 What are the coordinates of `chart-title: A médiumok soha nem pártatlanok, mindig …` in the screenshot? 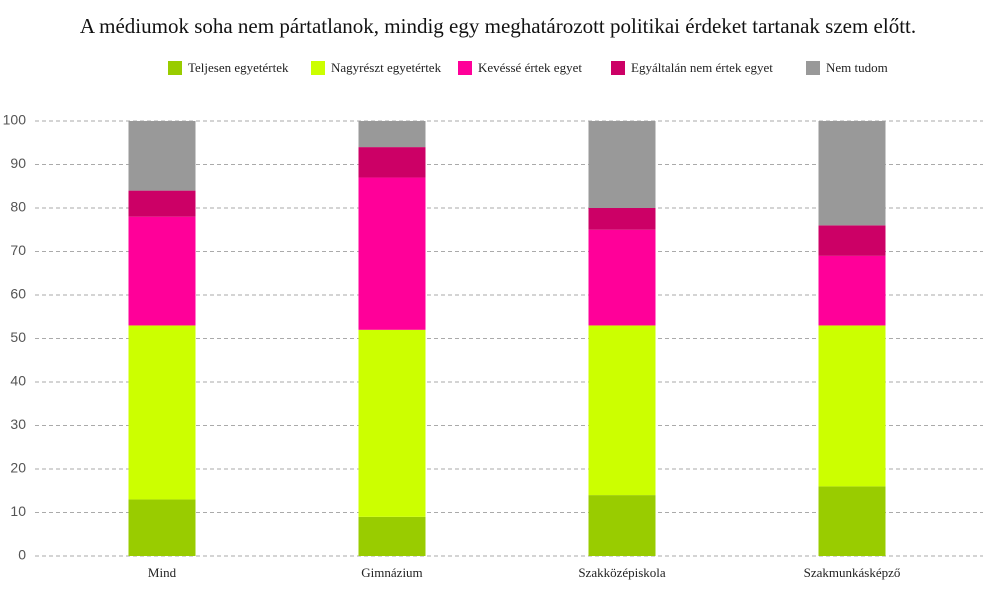 It's located at (498, 26).